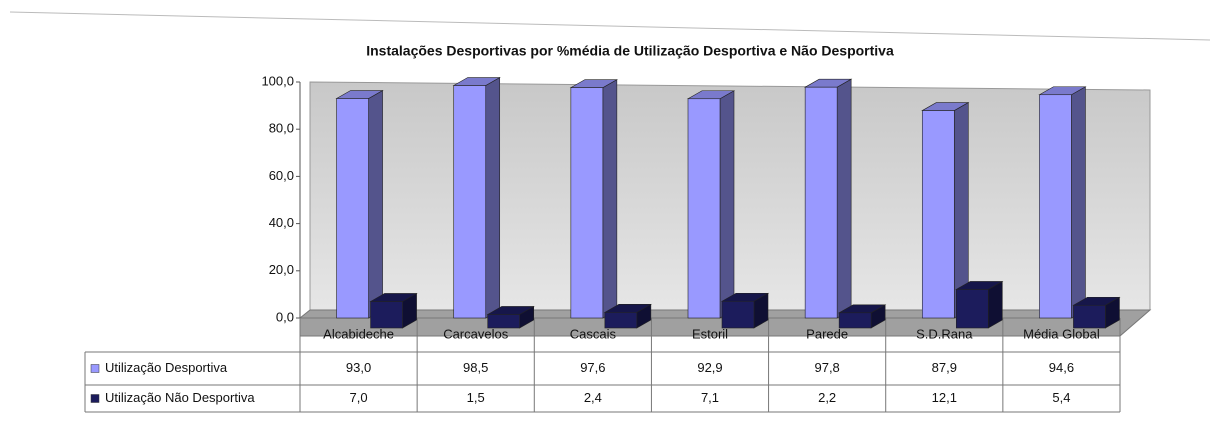 Image resolution: width=1216 pixels, height=424 pixels. Describe the element at coordinates (826, 367) in the screenshot. I see `value-label: 97,8` at that location.